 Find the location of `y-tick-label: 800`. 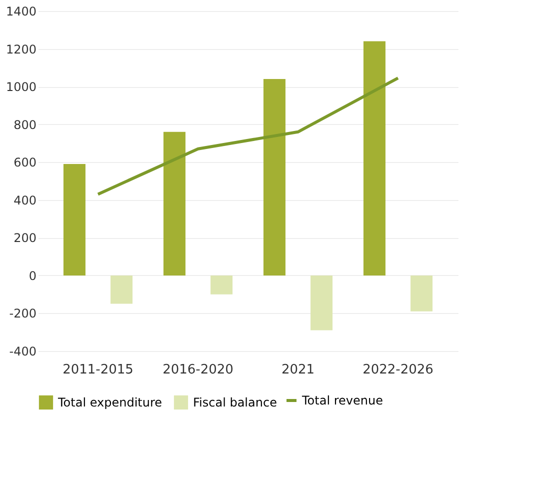

y-tick-label: 800 is located at coordinates (25, 125).